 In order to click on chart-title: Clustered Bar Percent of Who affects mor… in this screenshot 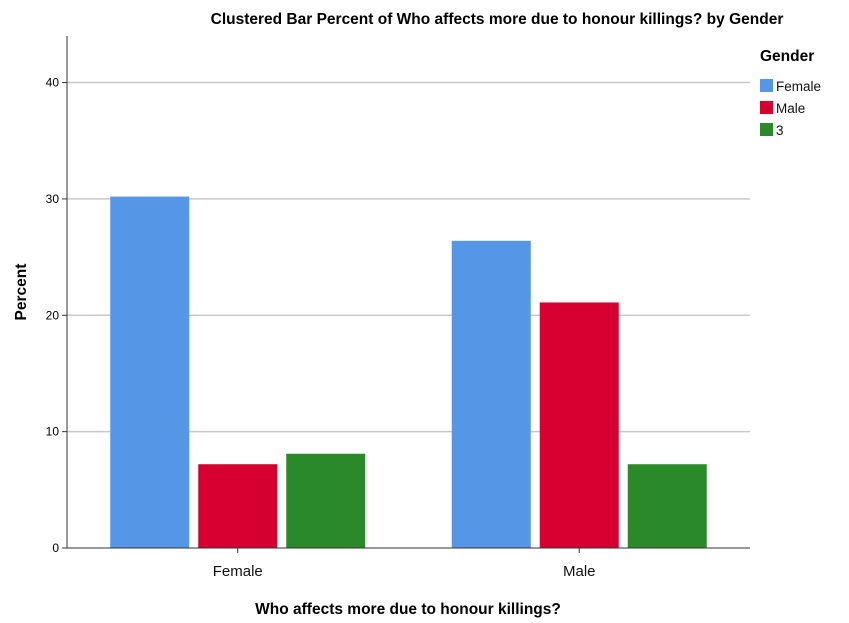, I will do `click(497, 19)`.